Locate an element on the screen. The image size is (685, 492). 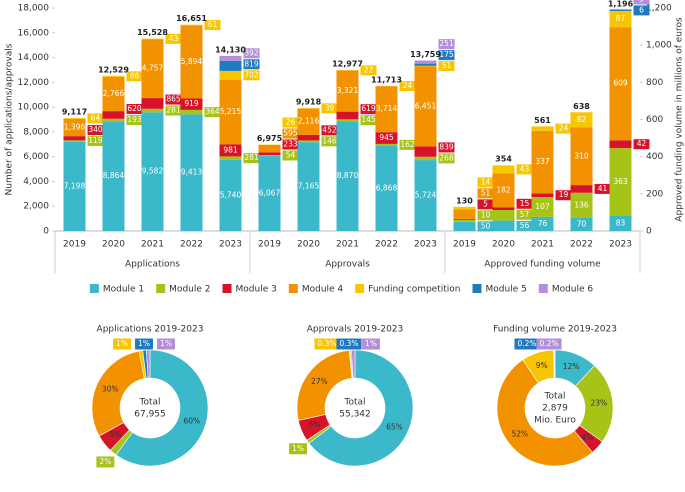
data-label: 82 is located at coordinates (582, 119).